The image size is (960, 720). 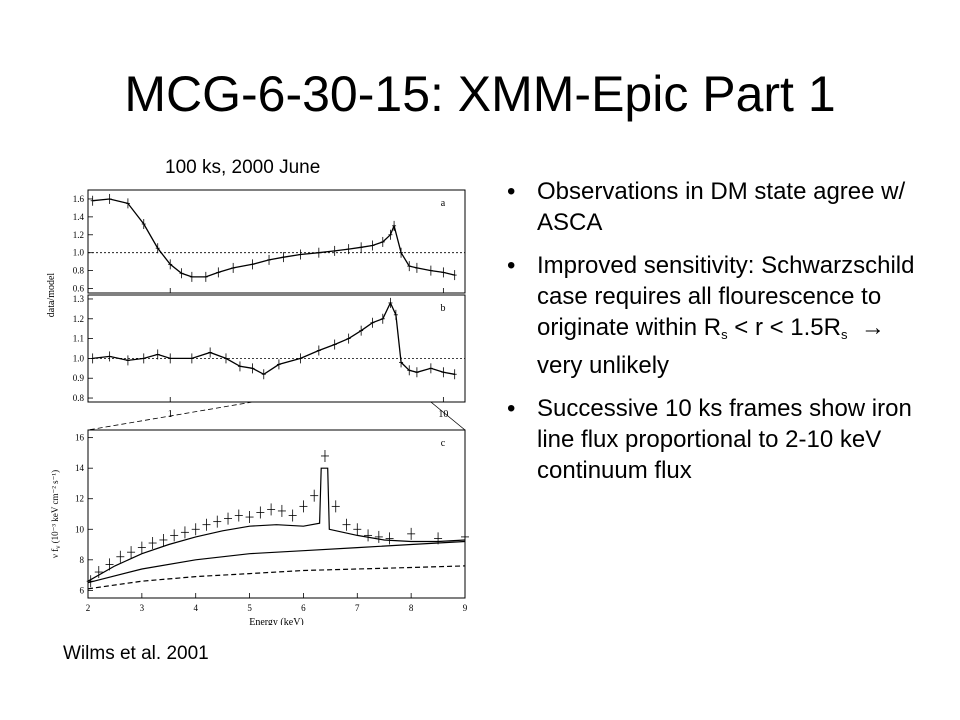 What do you see at coordinates (249, 608) in the screenshot?
I see `x-tick-label: 5` at bounding box center [249, 608].